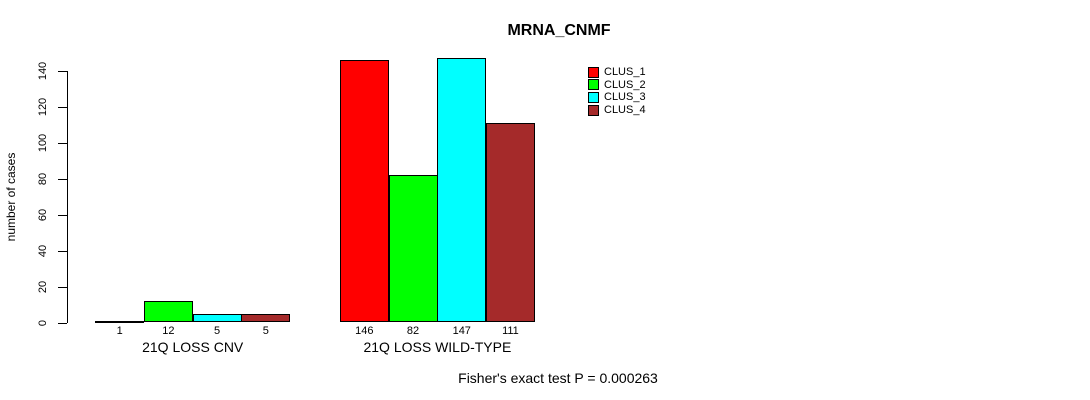 This screenshot has width=1090, height=400. What do you see at coordinates (625, 97) in the screenshot?
I see `legend-label-clus_3: CLUS_3` at bounding box center [625, 97].